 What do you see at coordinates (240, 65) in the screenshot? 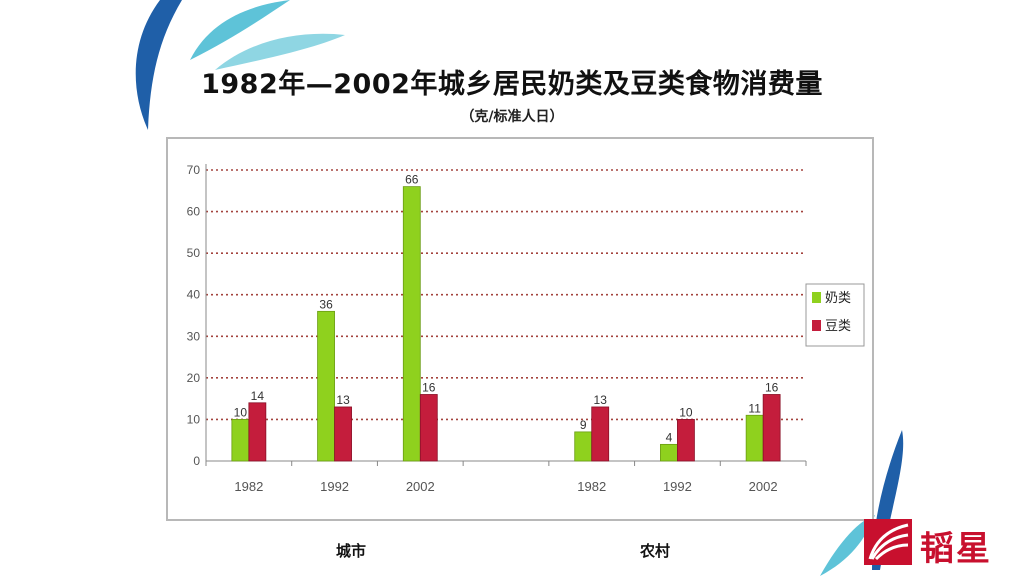
I see `decorative-leaves-top` at bounding box center [240, 65].